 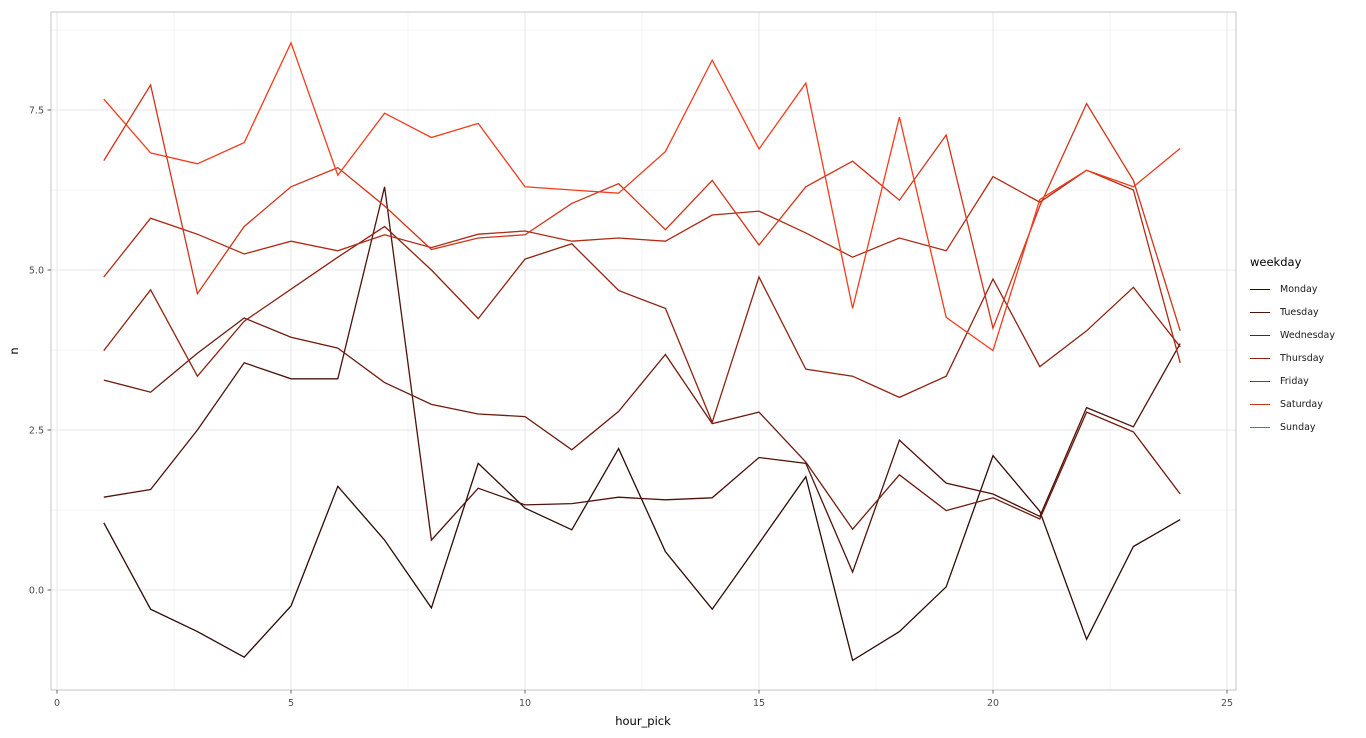 I want to click on legend-item-sunday: Sunday, so click(x=1292, y=427).